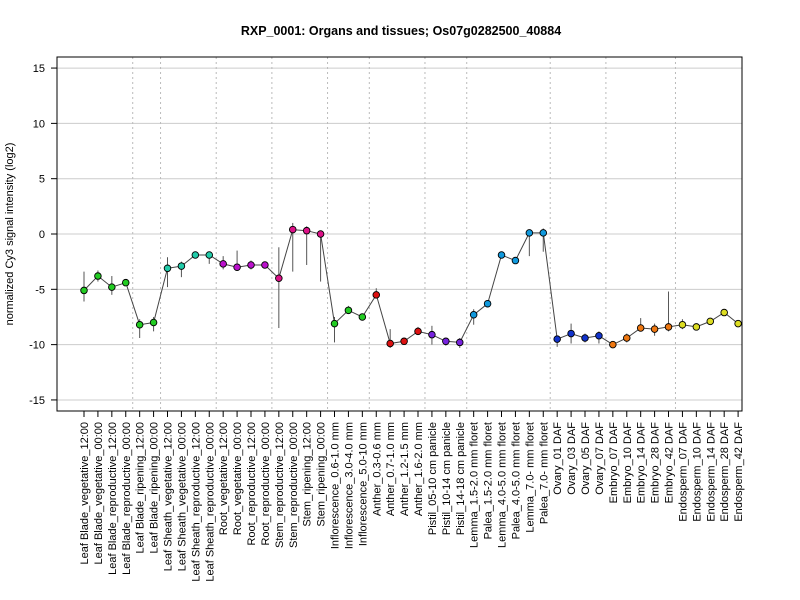 The height and width of the screenshot is (600, 800). What do you see at coordinates (656, 463) in the screenshot?
I see `x-tick-label: Embryo_28 DAF` at bounding box center [656, 463].